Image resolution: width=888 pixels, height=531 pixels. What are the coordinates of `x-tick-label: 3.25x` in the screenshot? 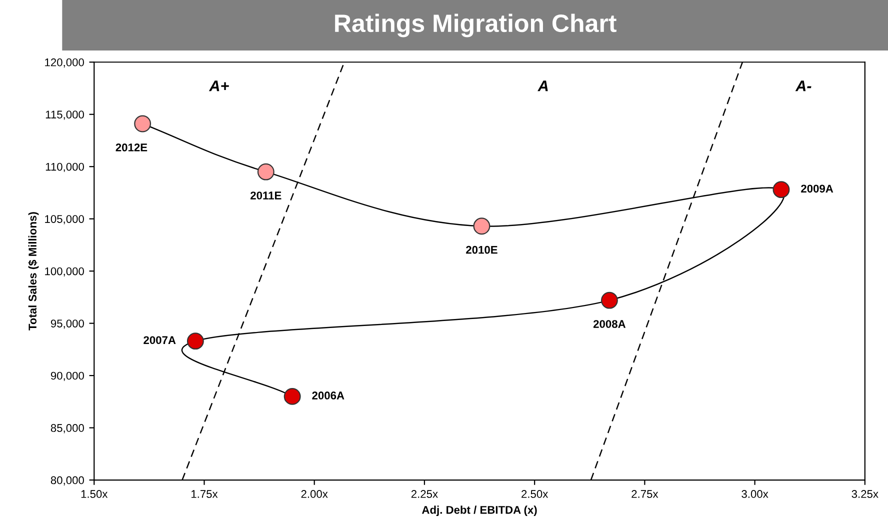 It's located at (865, 494).